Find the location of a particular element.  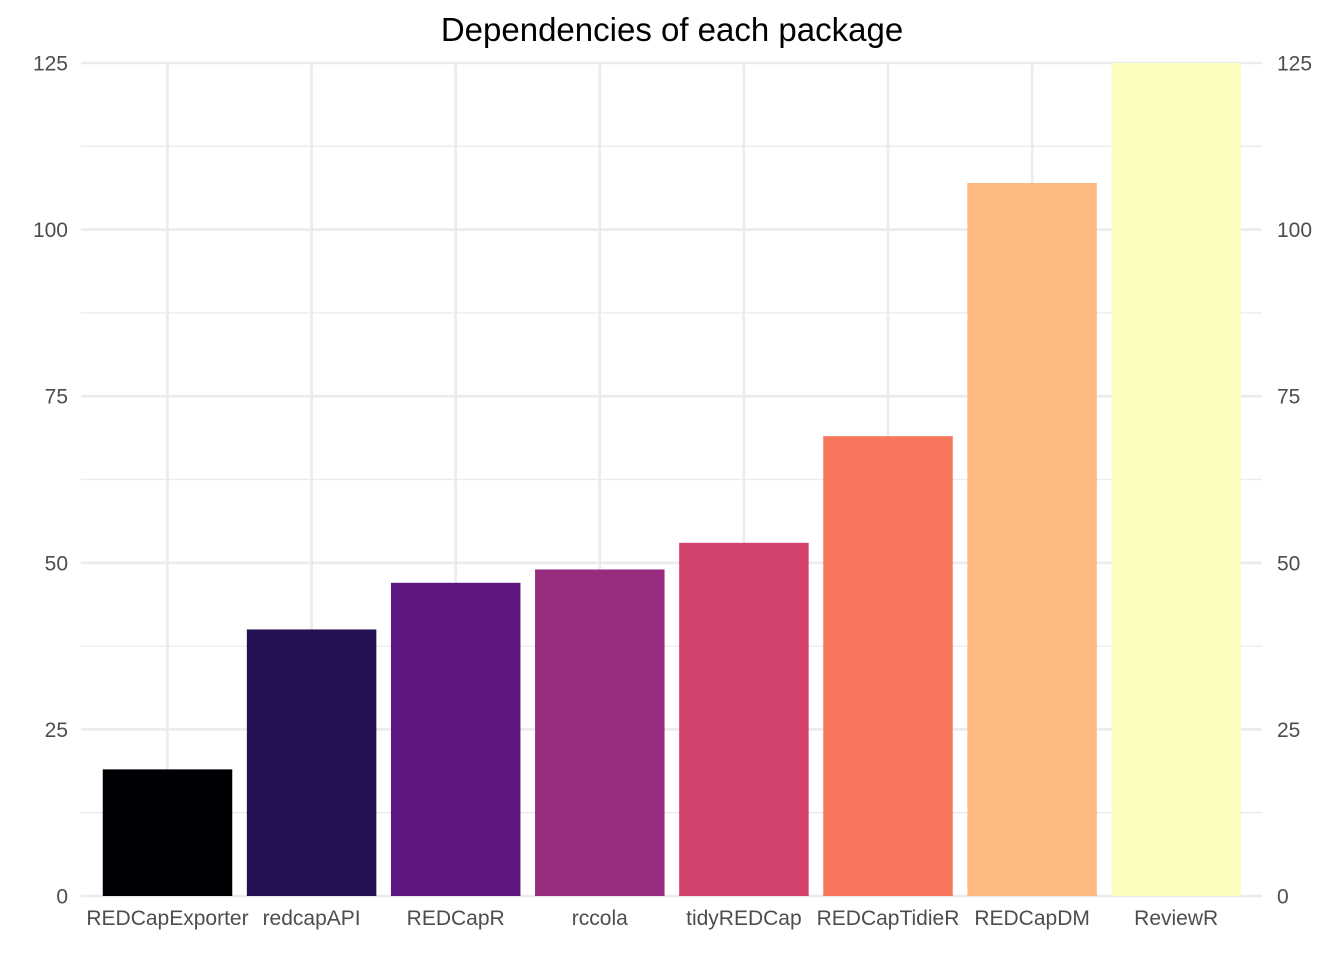

x-tick-label: tidyREDCap is located at coordinates (744, 918).